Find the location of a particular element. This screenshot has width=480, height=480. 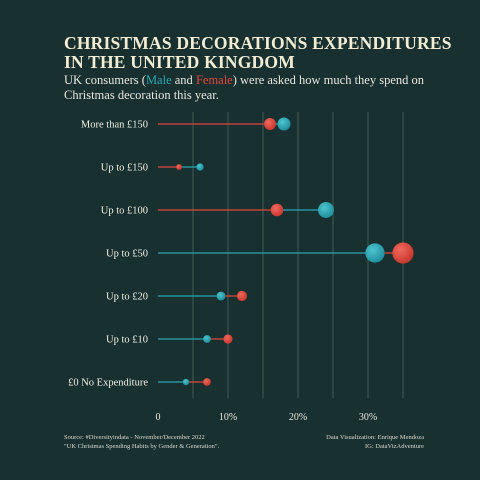

subtitle-female: Female is located at coordinates (214, 80).